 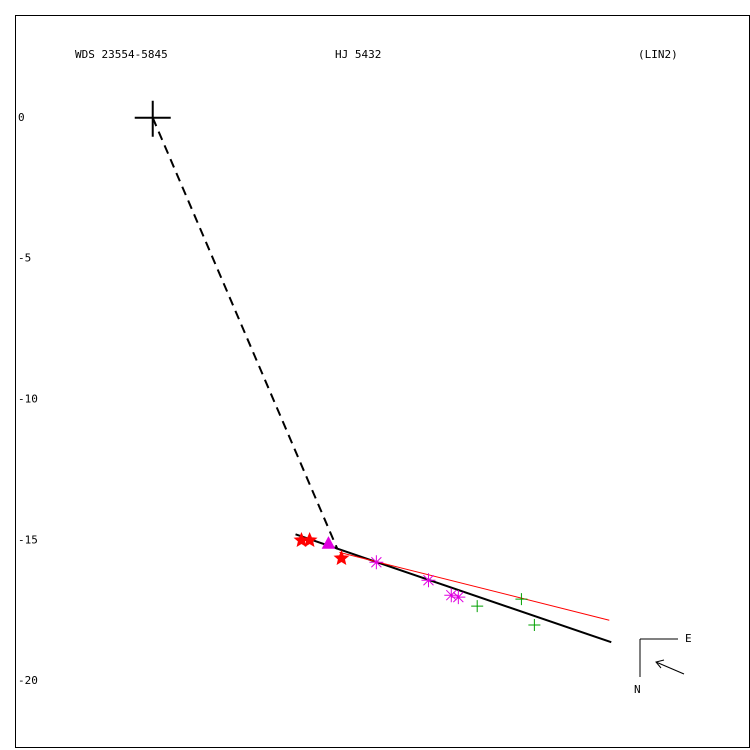 I want to click on point-triangle, so click(x=328, y=542).